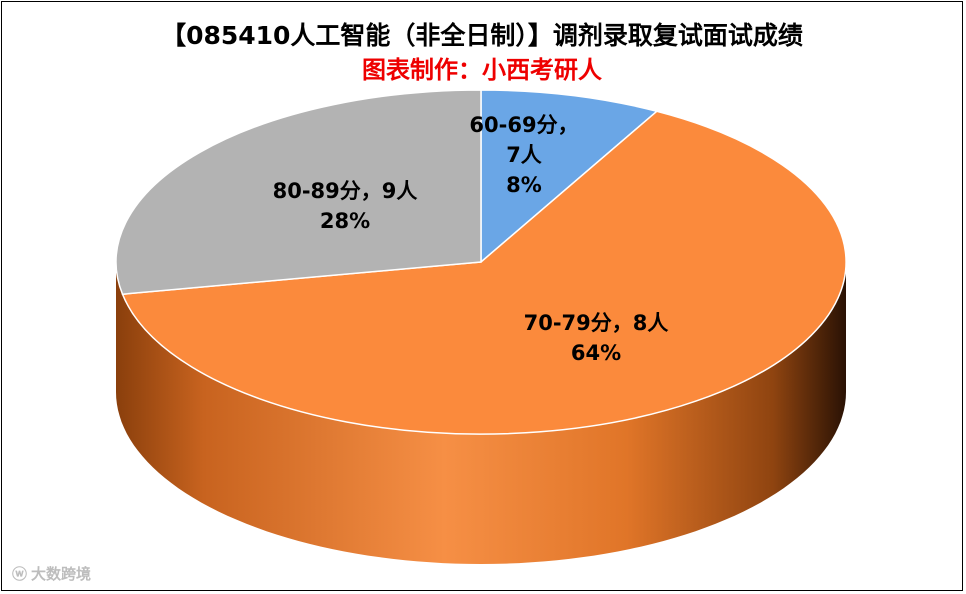 The height and width of the screenshot is (594, 966). What do you see at coordinates (61, 574) in the screenshot?
I see `watermark-text: 大数跨境` at bounding box center [61, 574].